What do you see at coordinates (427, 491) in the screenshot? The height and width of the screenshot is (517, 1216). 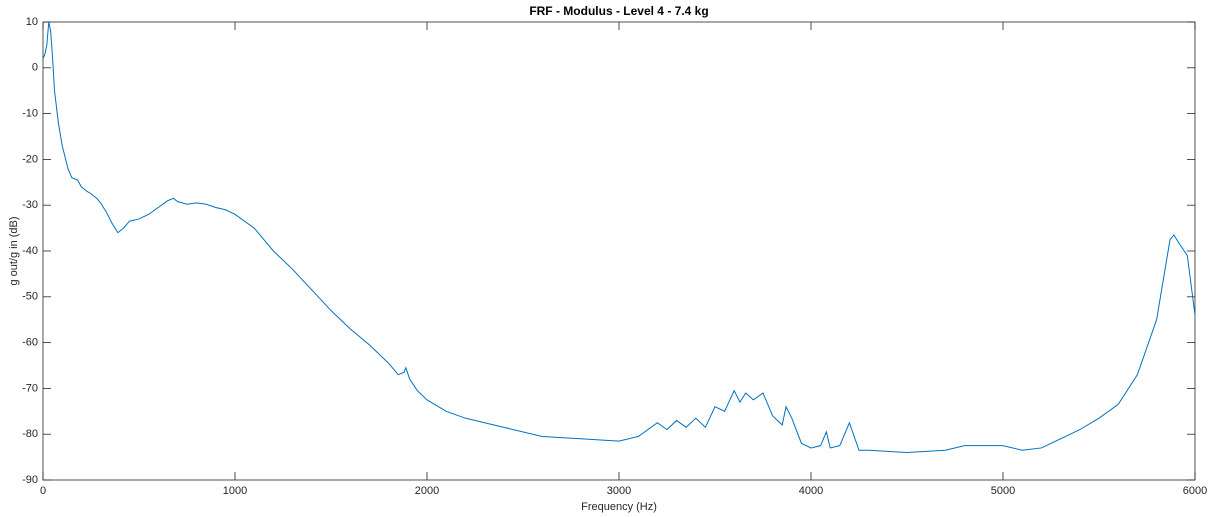 I see `x-tick-label: 2000` at bounding box center [427, 491].